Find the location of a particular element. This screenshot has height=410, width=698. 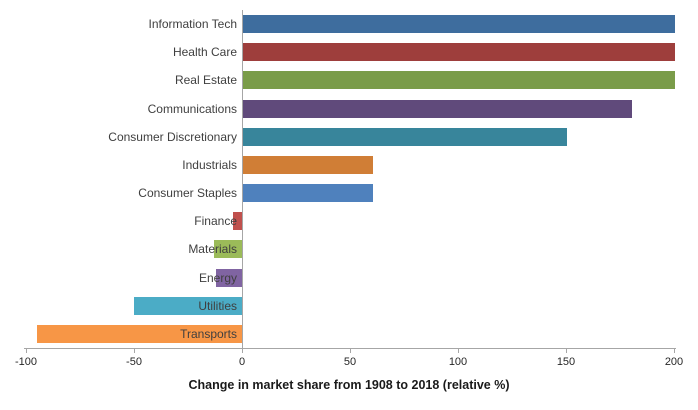

bar-finance is located at coordinates (237, 221).